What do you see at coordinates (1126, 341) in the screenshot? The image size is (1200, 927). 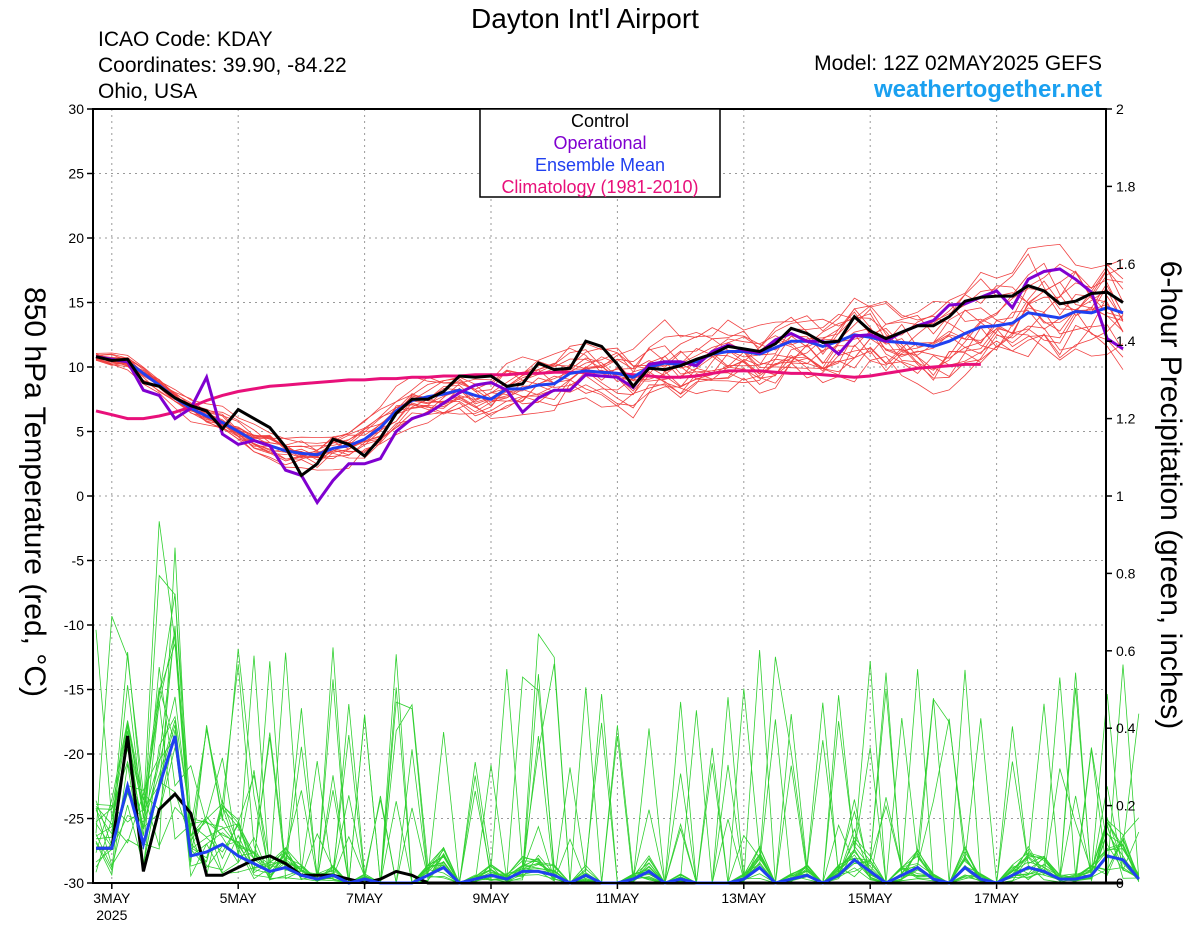 I see `y2-tick-label: 1.4` at bounding box center [1126, 341].